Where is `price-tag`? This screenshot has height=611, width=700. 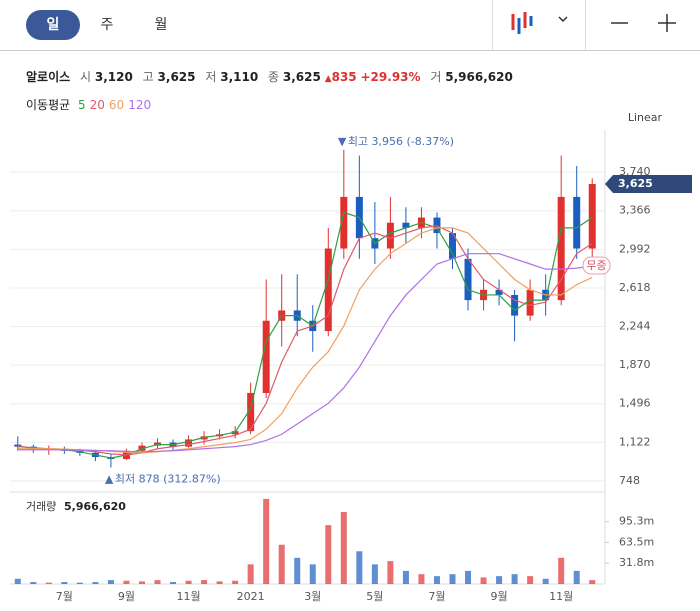
price-tag is located at coordinates (648, 184).